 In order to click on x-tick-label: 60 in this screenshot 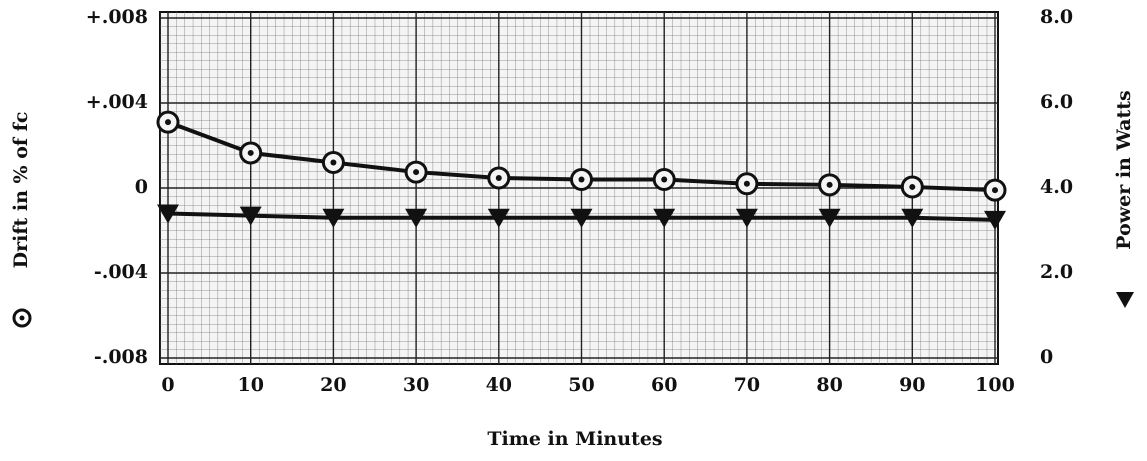, I will do `click(664, 385)`.